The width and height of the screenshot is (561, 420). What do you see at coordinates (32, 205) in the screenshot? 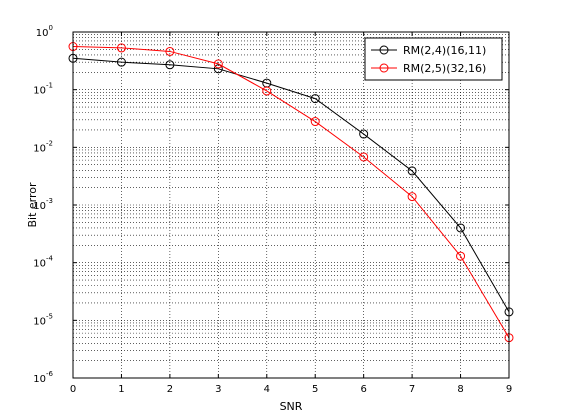
I see `y-axis-label: Bit error` at bounding box center [32, 205].